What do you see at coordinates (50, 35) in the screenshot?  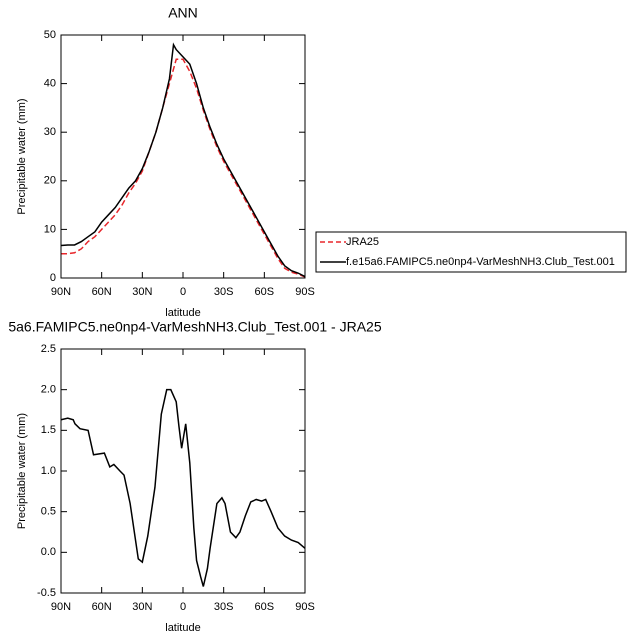 I see `y-tick-label: 50` at bounding box center [50, 35].